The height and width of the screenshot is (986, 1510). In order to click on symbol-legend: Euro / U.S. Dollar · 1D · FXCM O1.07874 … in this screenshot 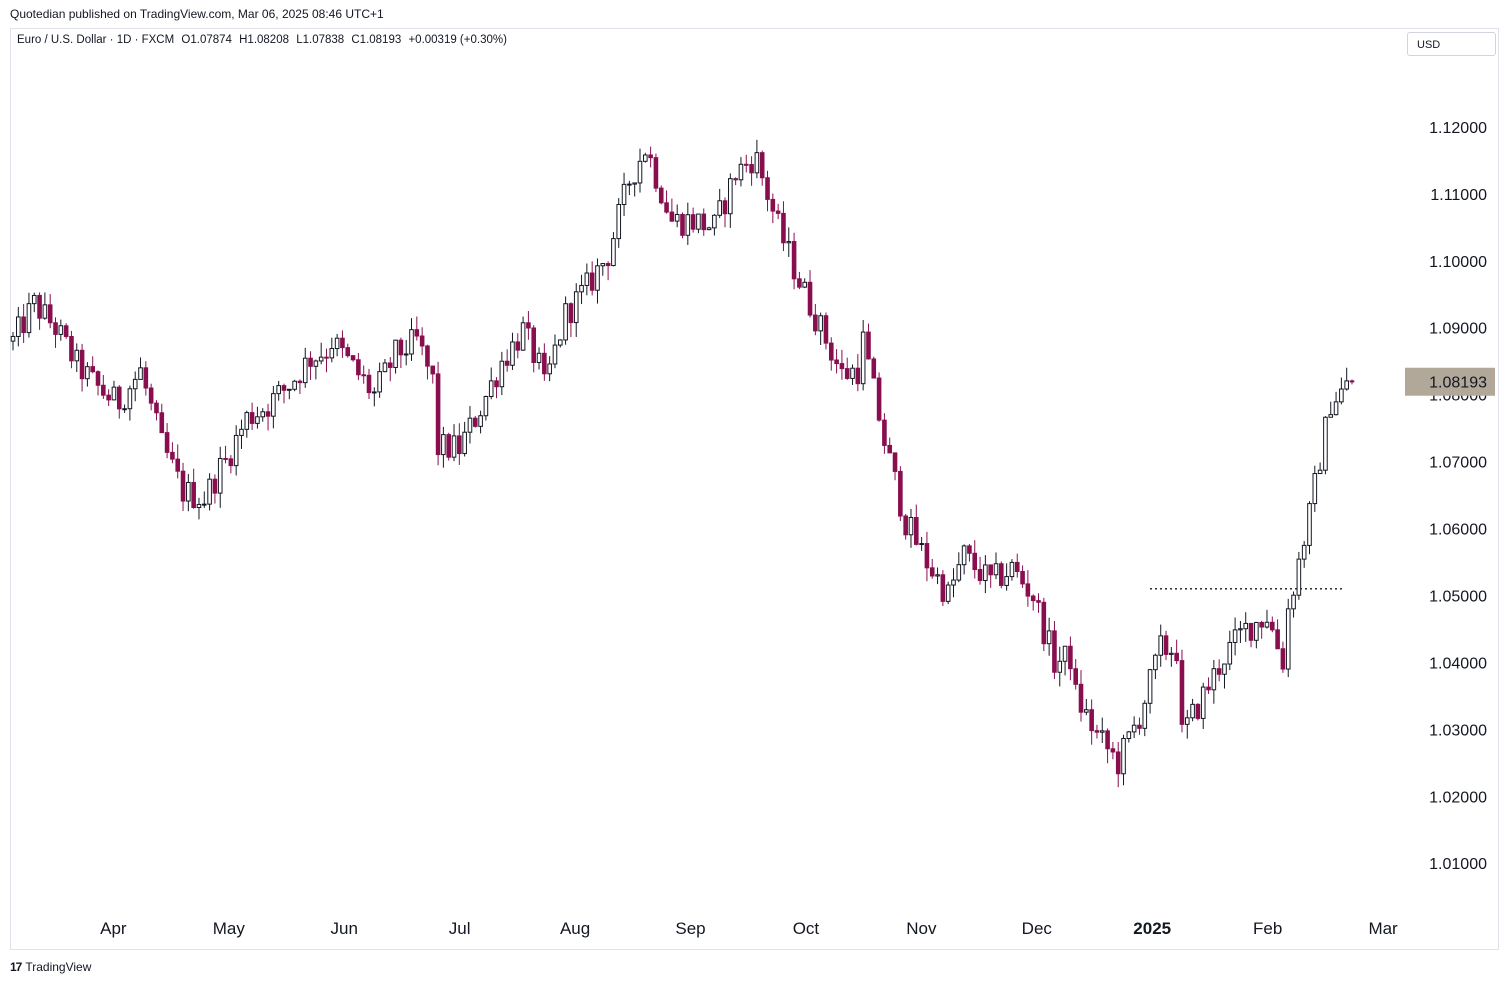, I will do `click(264, 40)`.